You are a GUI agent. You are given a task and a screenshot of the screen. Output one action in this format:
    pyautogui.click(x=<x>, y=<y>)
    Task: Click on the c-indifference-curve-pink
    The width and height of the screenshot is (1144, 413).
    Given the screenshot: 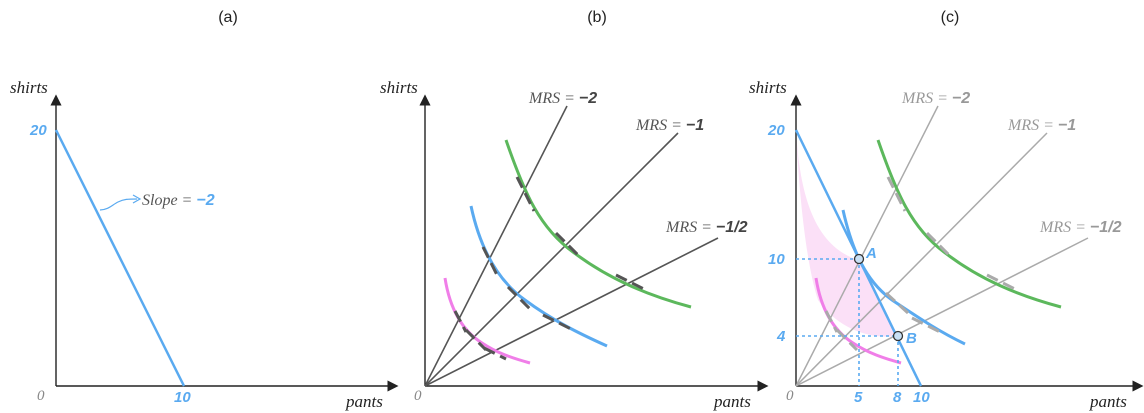 What is the action you would take?
    pyautogui.click(x=858, y=321)
    